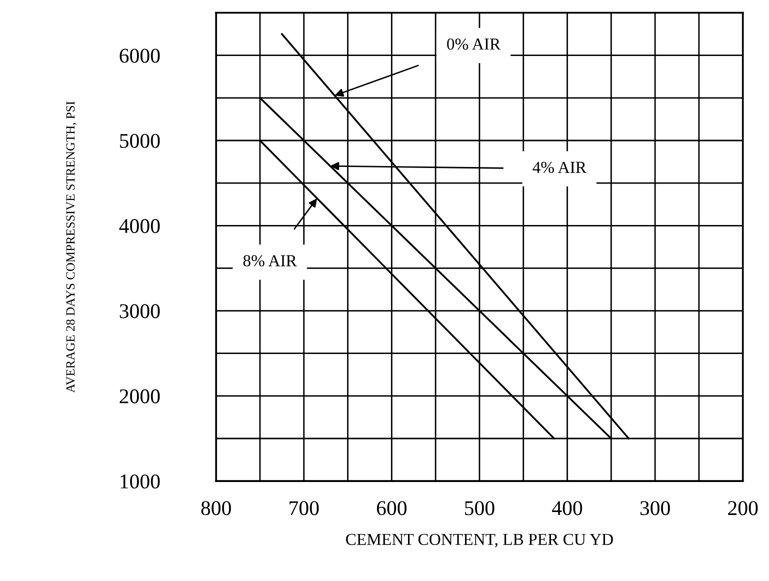 This screenshot has height=581, width=769. What do you see at coordinates (139, 226) in the screenshot?
I see `y-tick-label: 4000` at bounding box center [139, 226].